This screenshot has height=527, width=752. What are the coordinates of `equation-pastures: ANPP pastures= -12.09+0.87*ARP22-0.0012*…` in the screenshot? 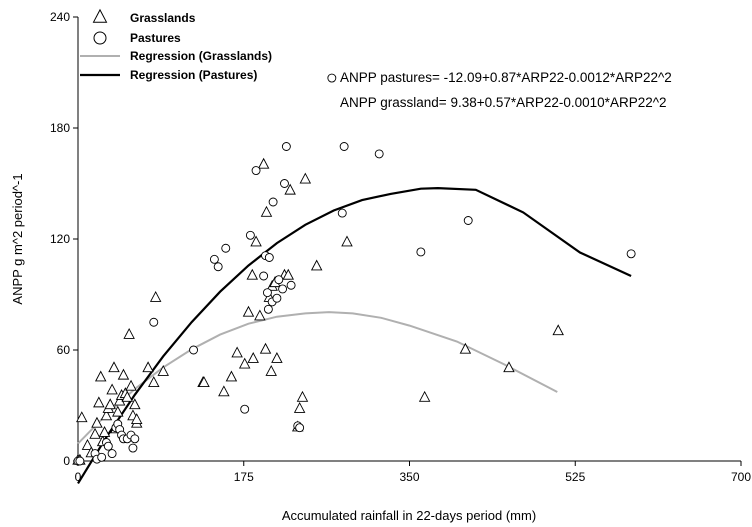 It's located at (506, 77).